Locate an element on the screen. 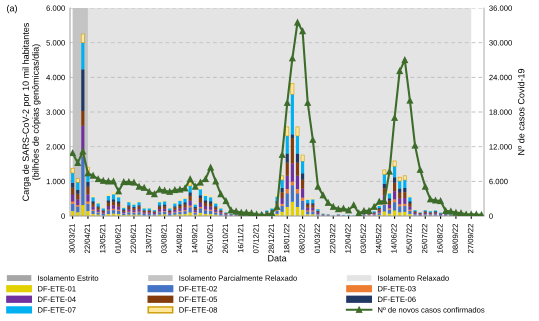  x-axis-title: Data is located at coordinates (277, 258).